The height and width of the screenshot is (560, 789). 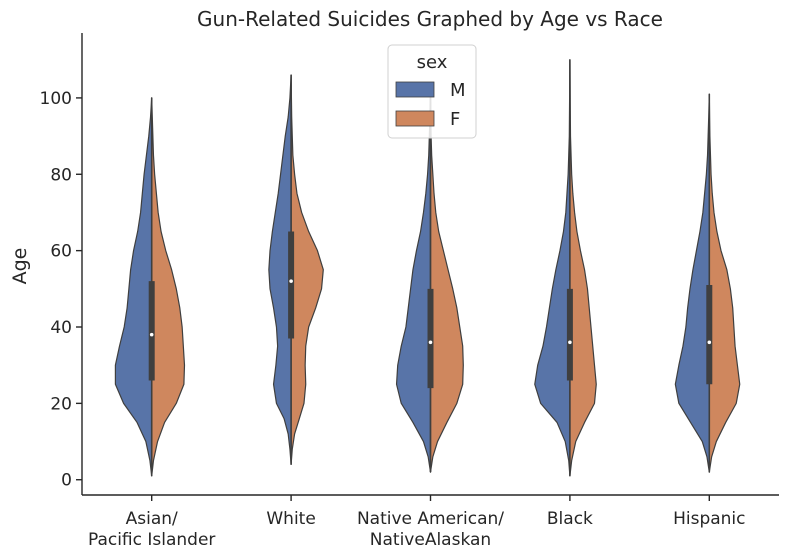 I want to click on violin-2-median, so click(x=430, y=342).